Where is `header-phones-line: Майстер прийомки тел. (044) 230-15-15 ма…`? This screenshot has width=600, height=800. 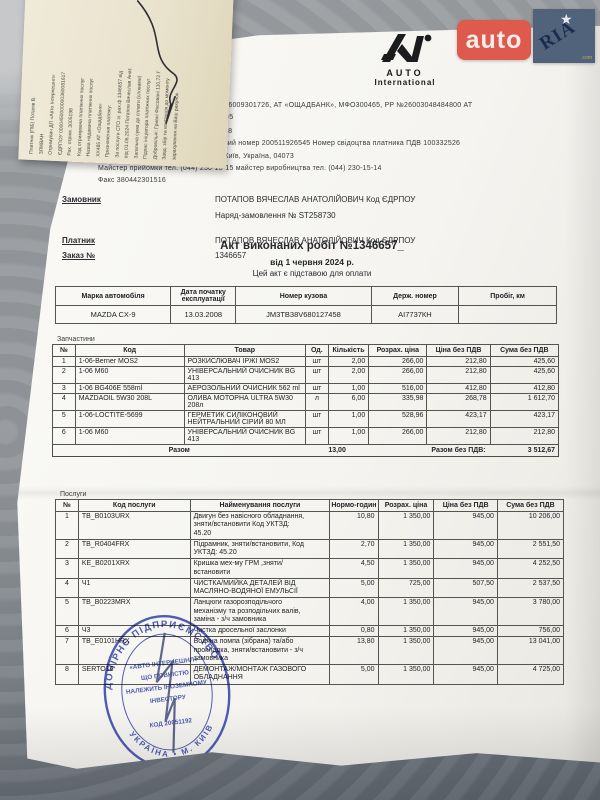
header-phones-line: Майстер прийомки тел. (044) 230-15-15 ма… is located at coordinates (240, 168).